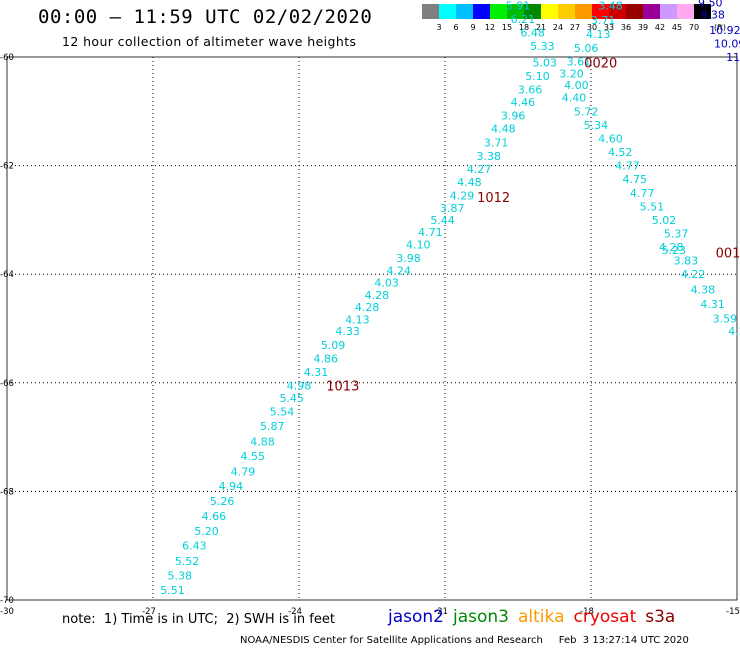 The image size is (740, 650). I want to click on data-point-label: 4.60, so click(610, 138).